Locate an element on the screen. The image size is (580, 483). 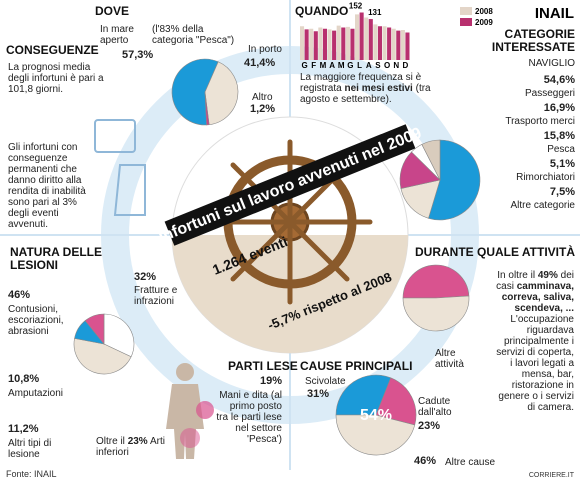
label: Trasporto merci is located at coordinates (540, 121).